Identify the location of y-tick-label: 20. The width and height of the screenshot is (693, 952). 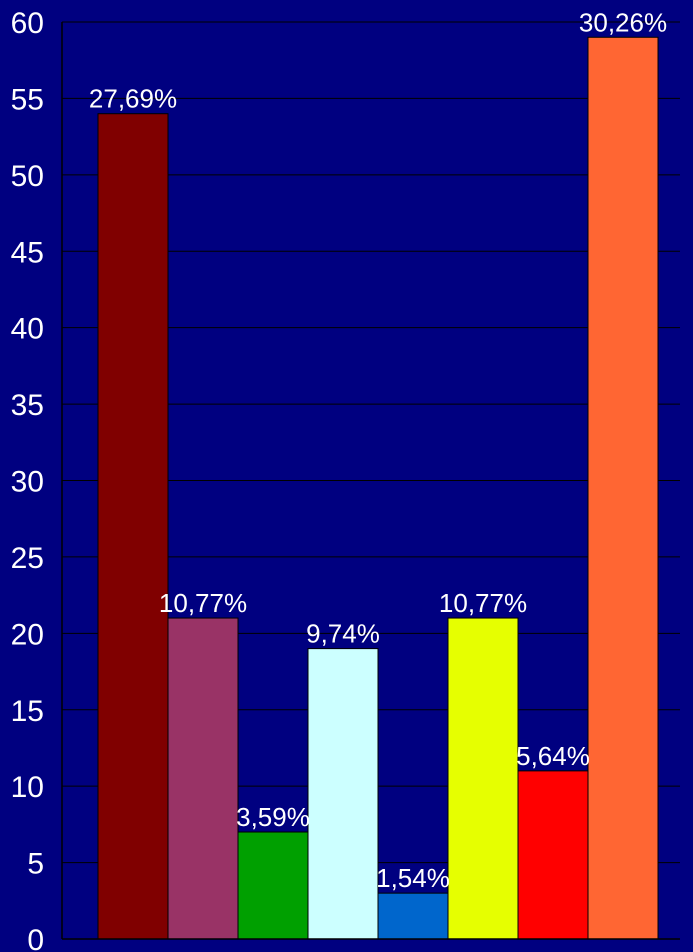
(27, 634).